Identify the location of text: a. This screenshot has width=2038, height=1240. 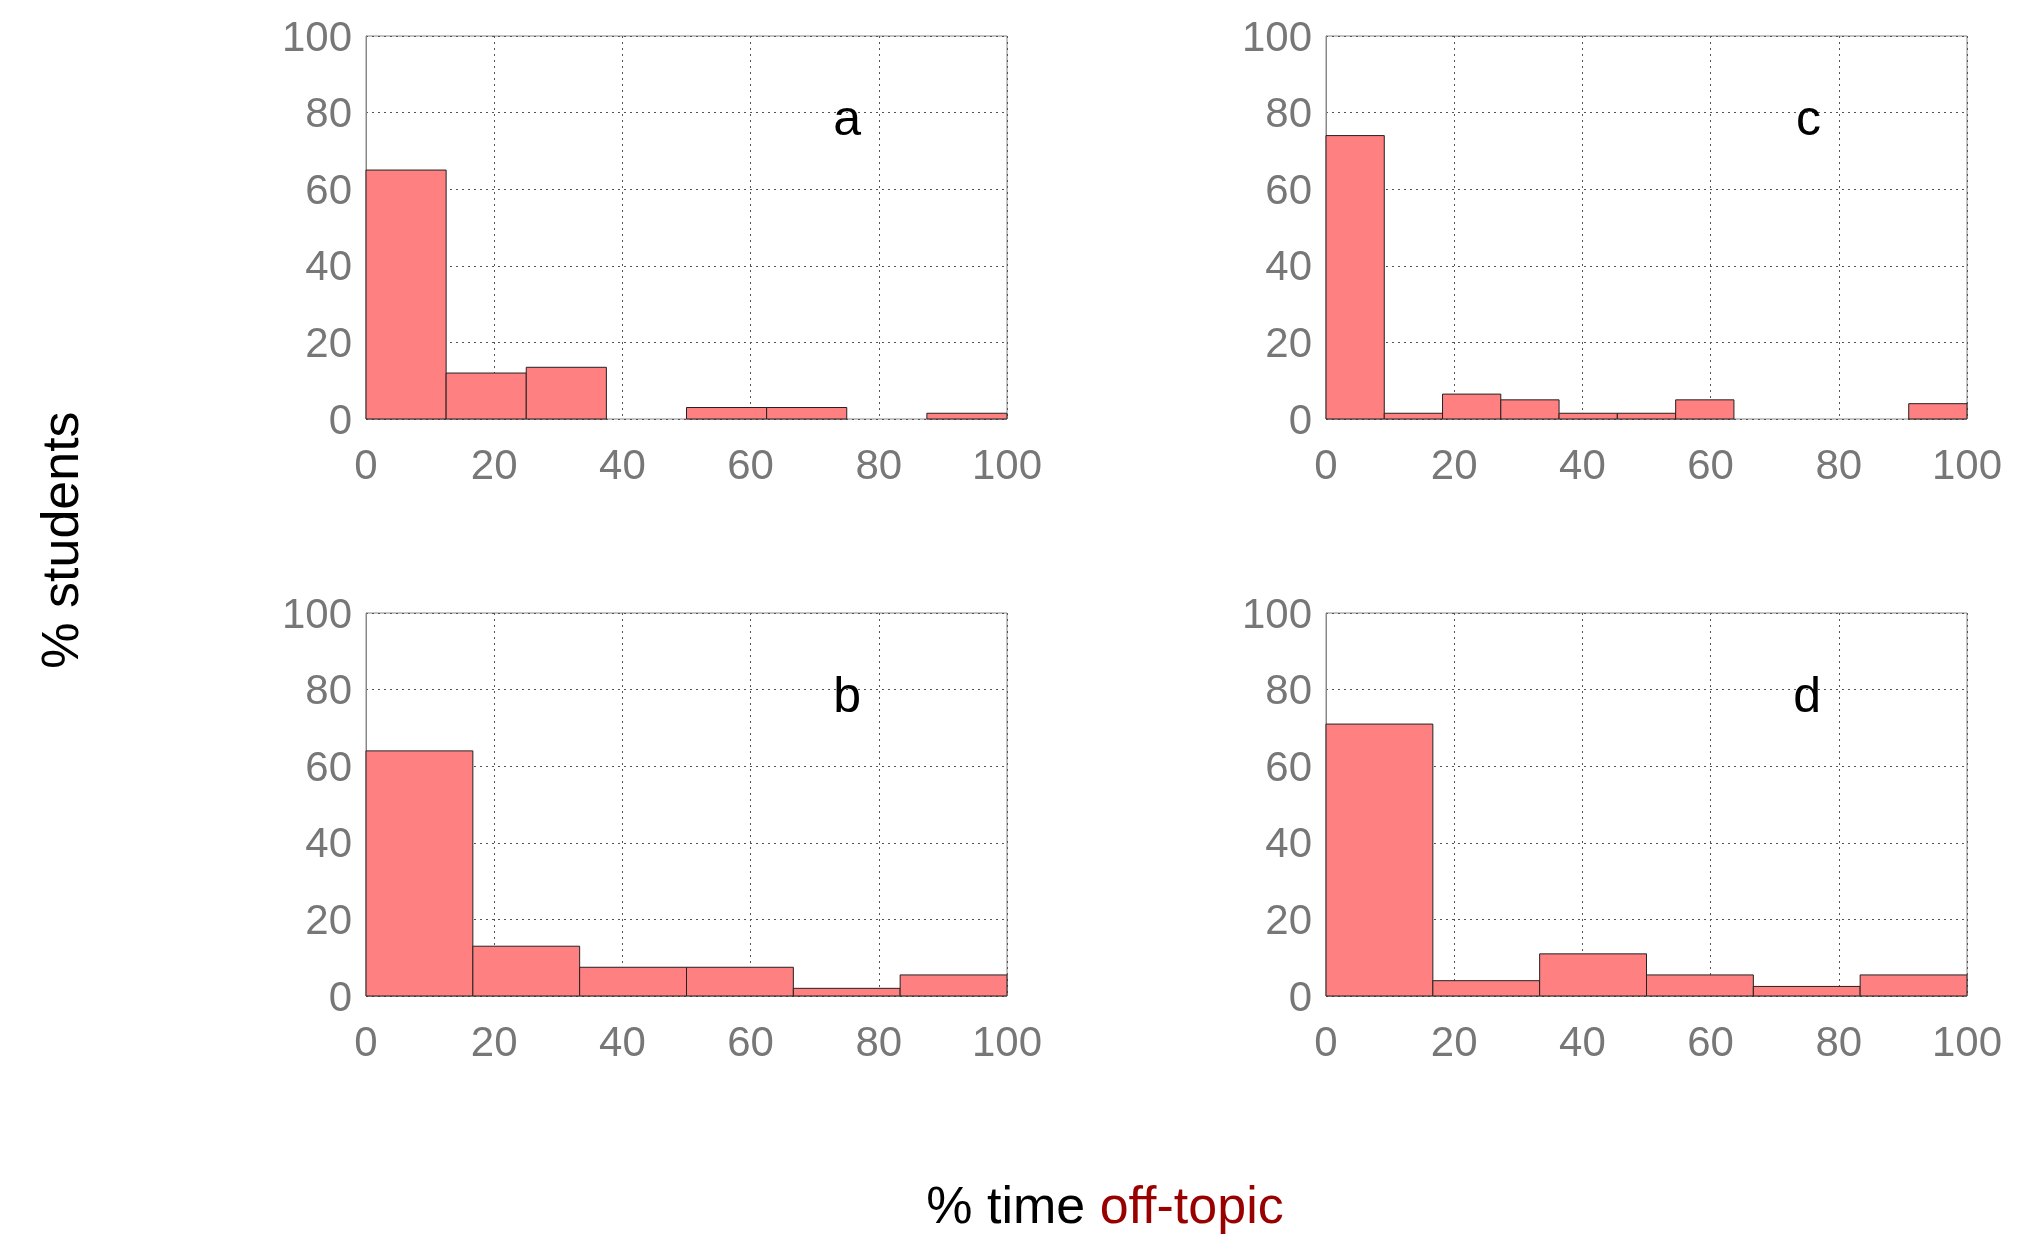
(847, 118).